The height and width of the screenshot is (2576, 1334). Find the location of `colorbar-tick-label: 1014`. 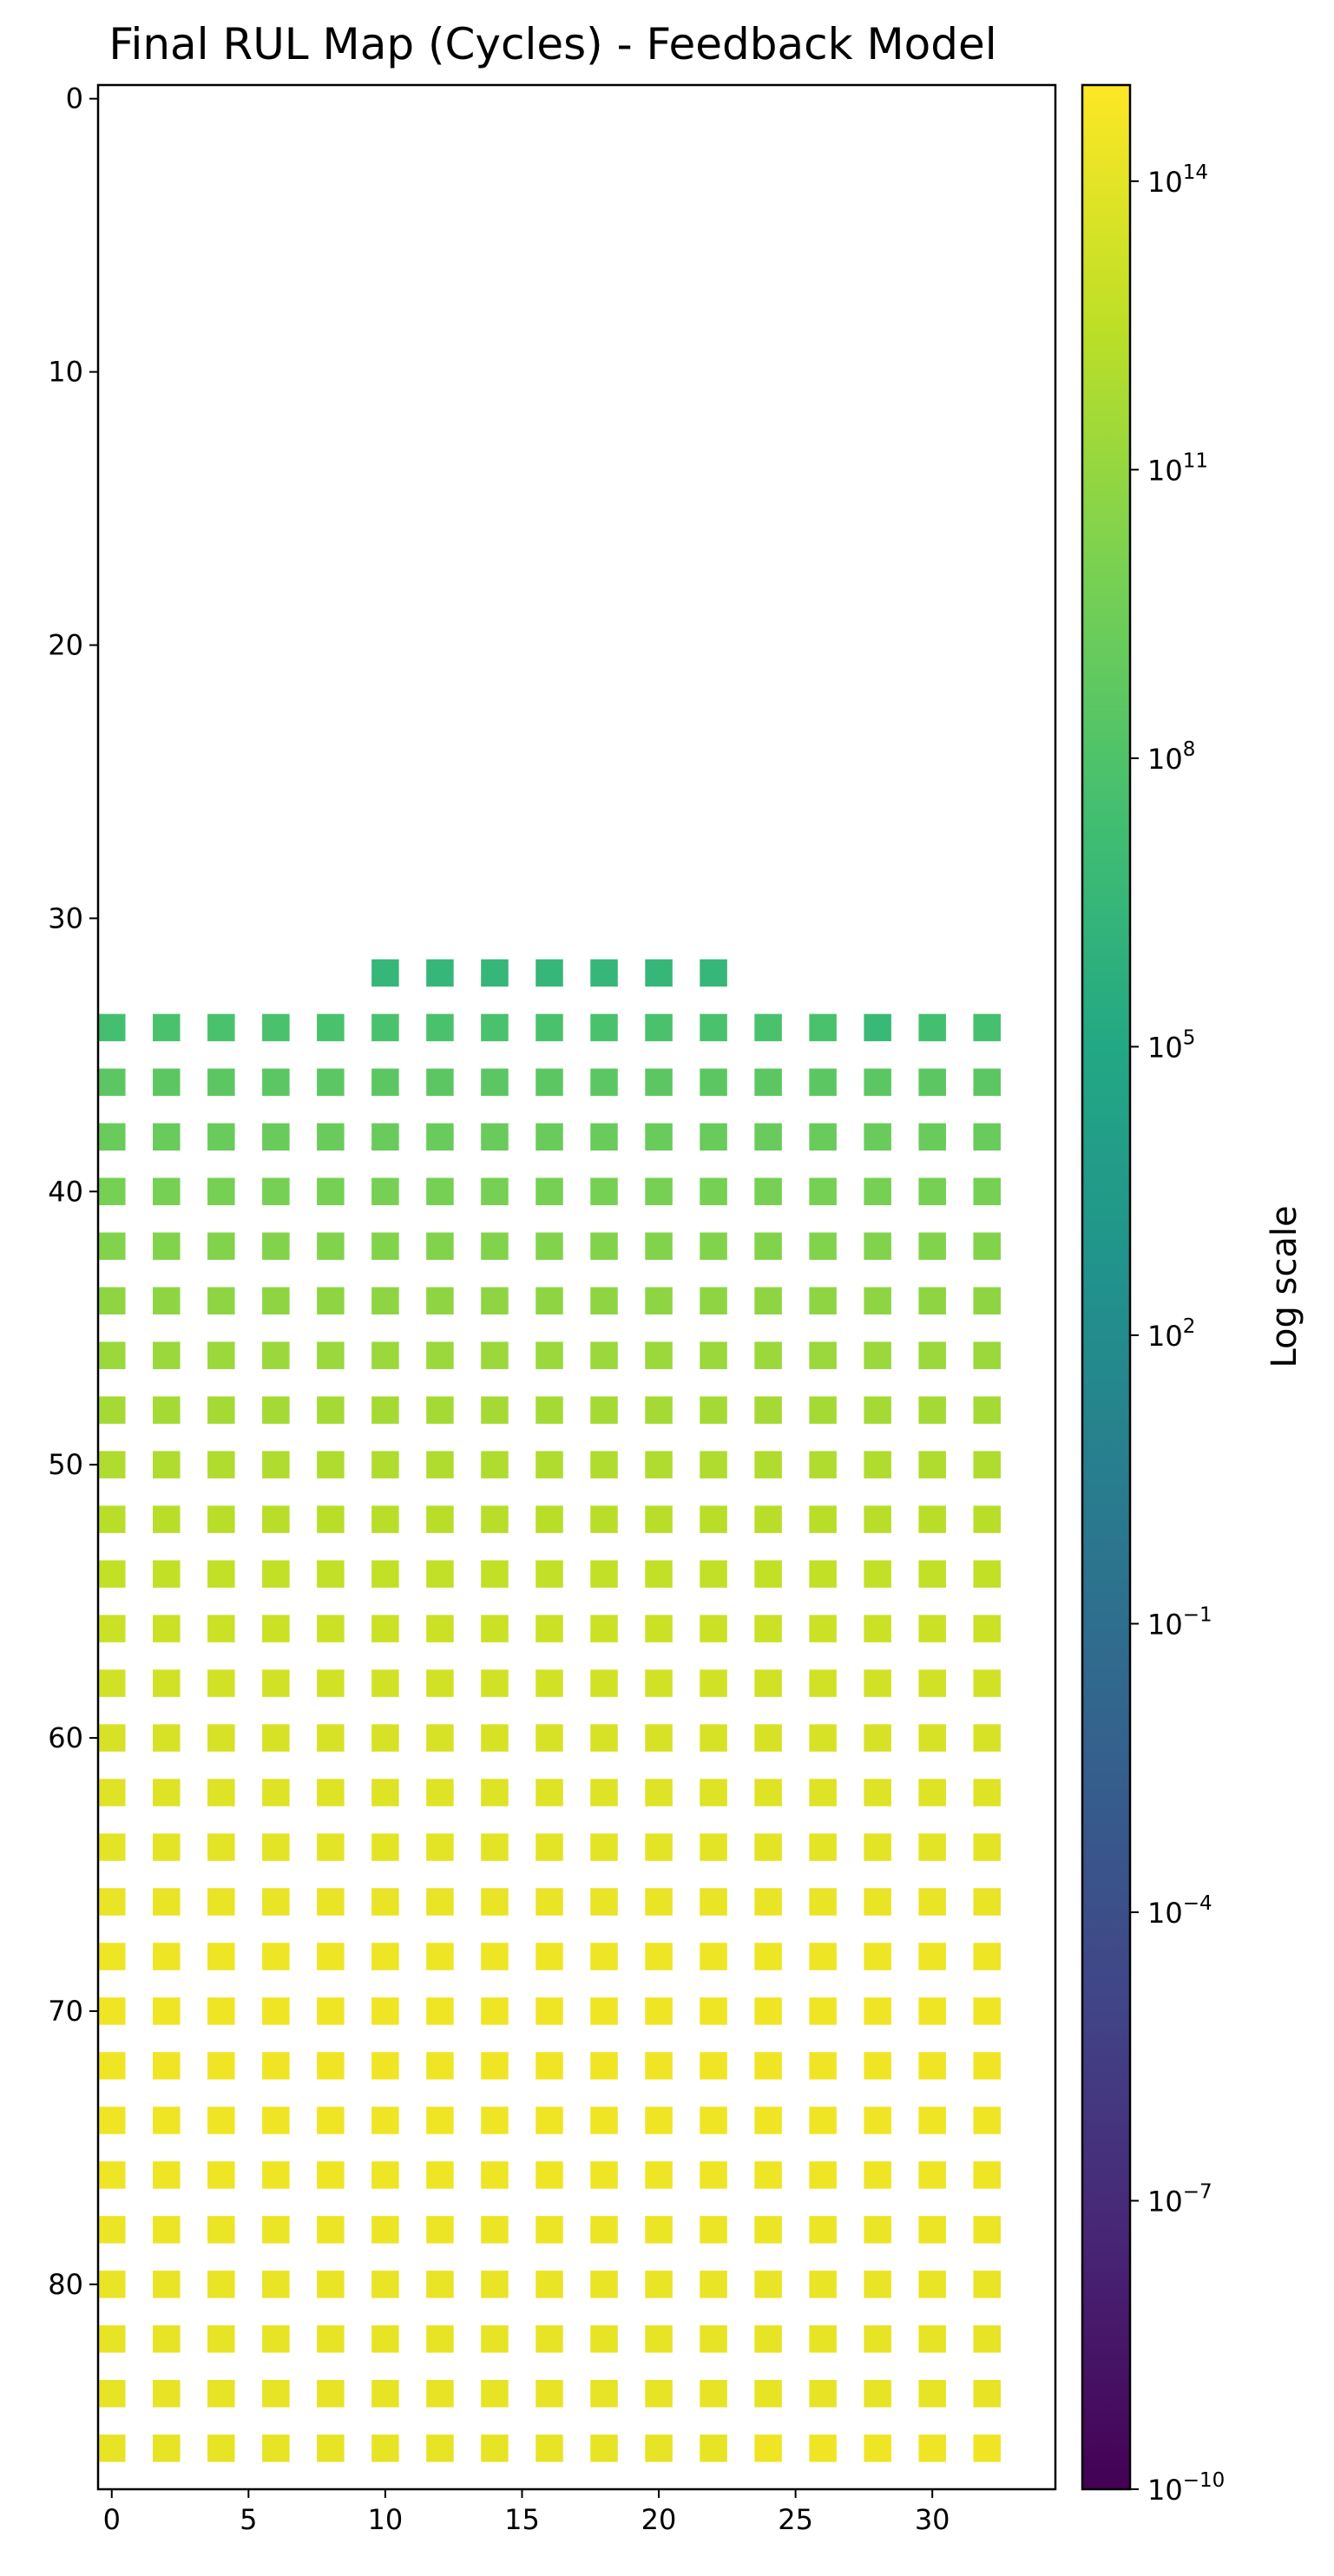

colorbar-tick-label: 1014 is located at coordinates (1178, 180).